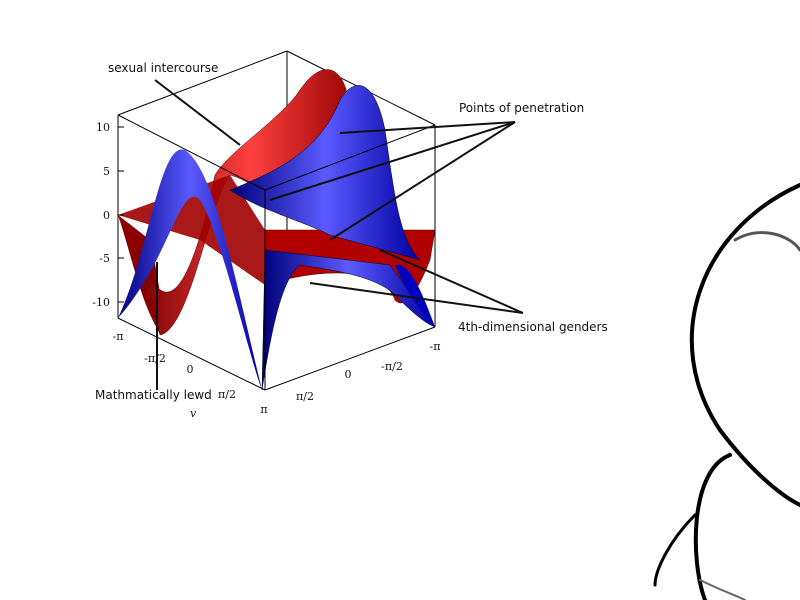 This screenshot has height=600, width=800. What do you see at coordinates (104, 258) in the screenshot?
I see `z-tick: -5` at bounding box center [104, 258].